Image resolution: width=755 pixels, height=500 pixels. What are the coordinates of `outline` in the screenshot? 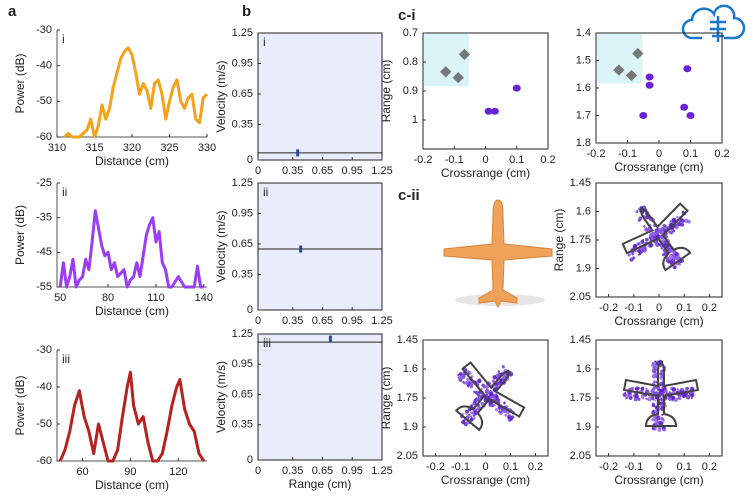 It's located at (490, 396).